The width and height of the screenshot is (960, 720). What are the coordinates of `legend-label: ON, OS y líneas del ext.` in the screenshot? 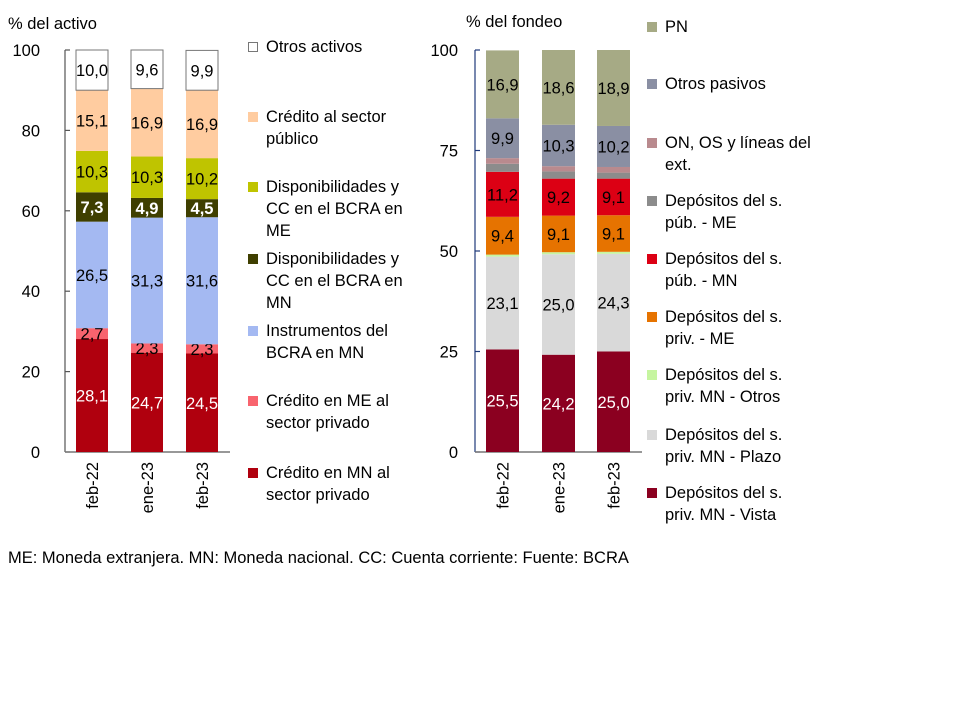 It's located at (738, 154).